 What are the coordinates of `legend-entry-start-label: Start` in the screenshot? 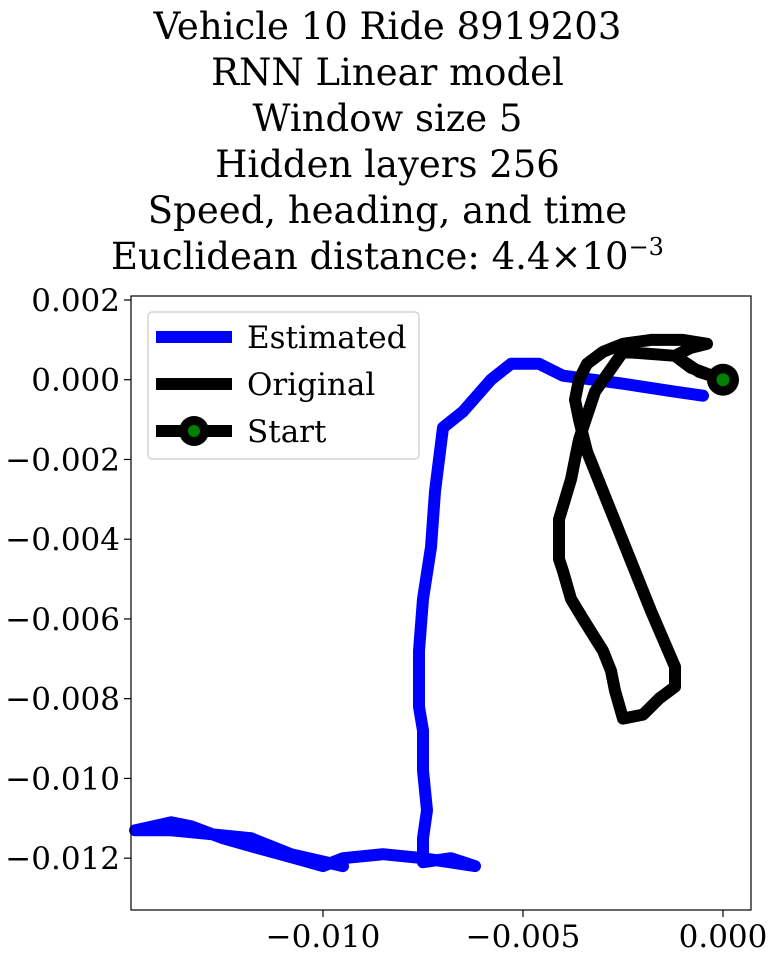 It's located at (287, 432).